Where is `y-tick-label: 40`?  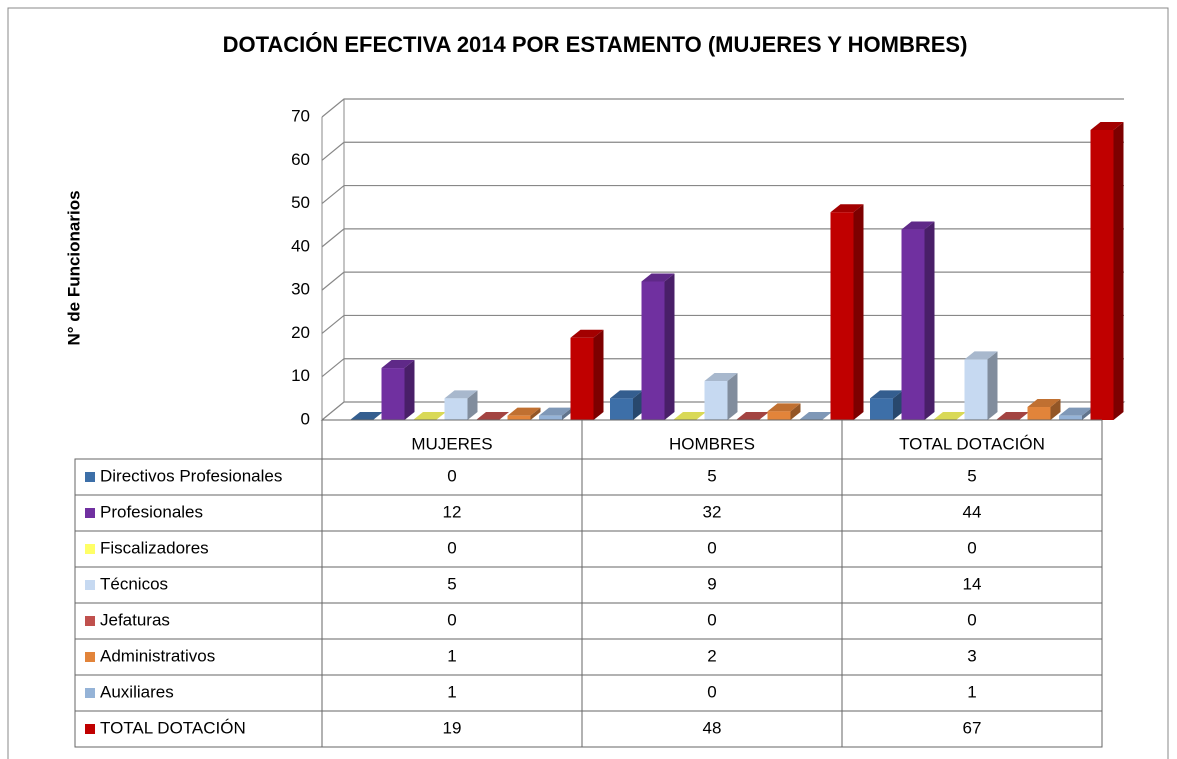
y-tick-label: 40 is located at coordinates (300, 245).